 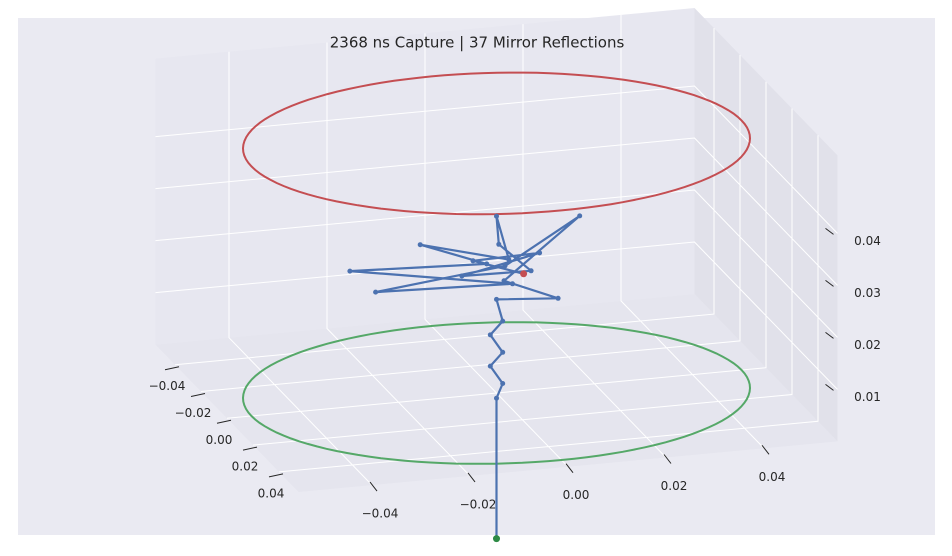 What do you see at coordinates (478, 504) in the screenshot?
I see `y-tick-label: −0.02` at bounding box center [478, 504].